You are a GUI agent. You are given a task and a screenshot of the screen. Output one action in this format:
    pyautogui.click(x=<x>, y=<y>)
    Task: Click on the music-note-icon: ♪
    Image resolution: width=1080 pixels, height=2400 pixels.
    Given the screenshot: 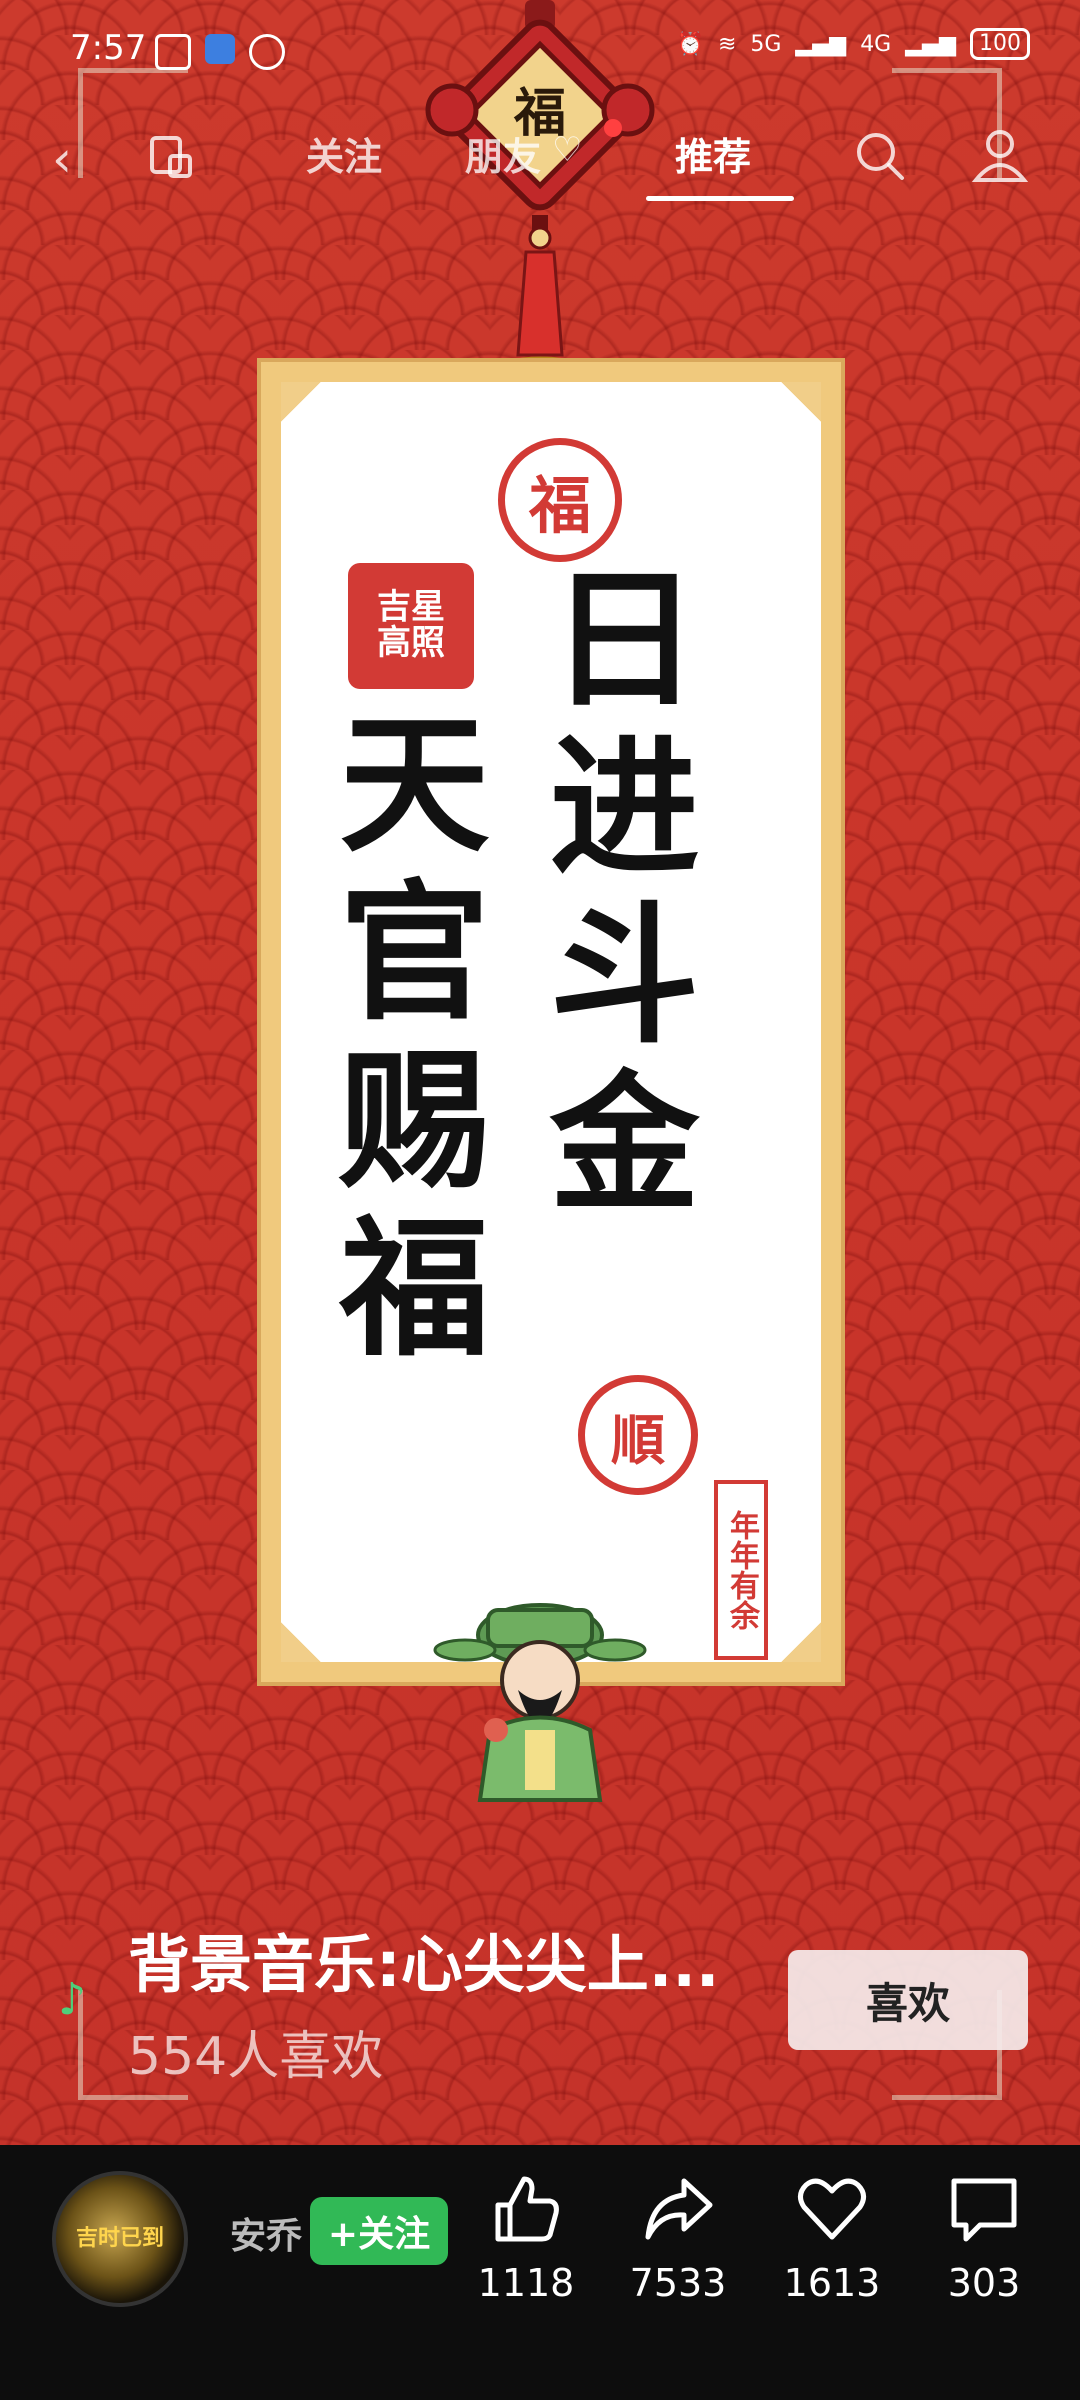 What is the action you would take?
    pyautogui.click(x=72, y=1999)
    